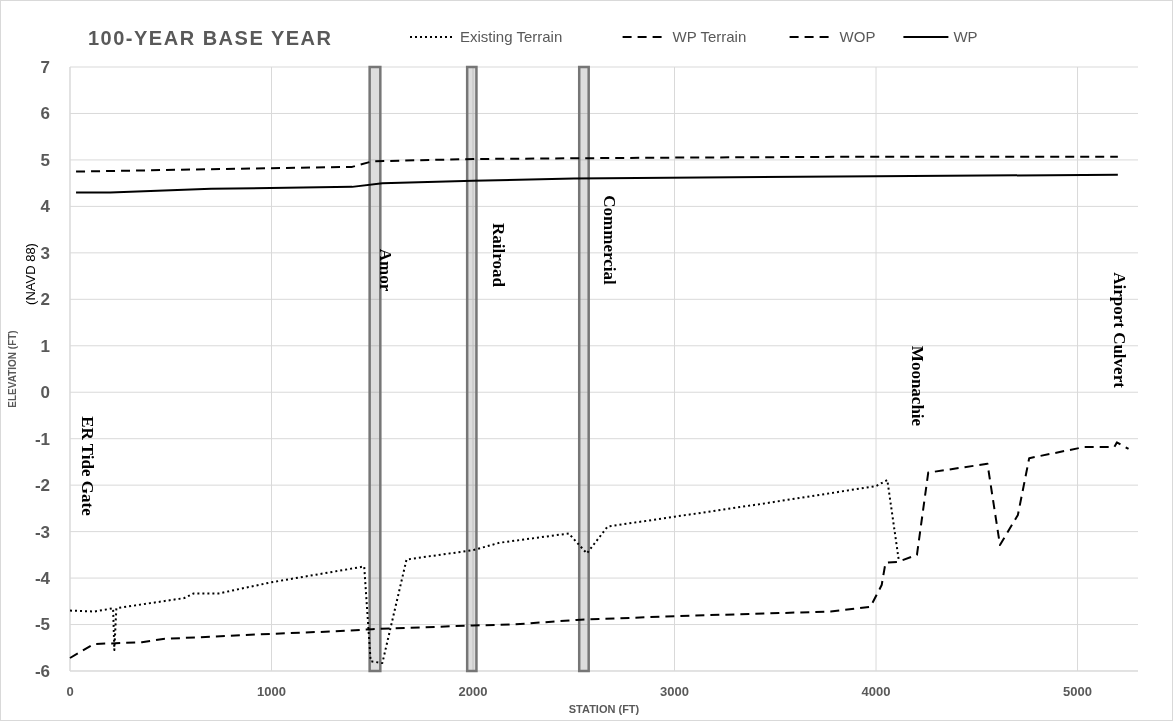 The height and width of the screenshot is (721, 1173). I want to click on y-tick-label: -3, so click(42, 532).